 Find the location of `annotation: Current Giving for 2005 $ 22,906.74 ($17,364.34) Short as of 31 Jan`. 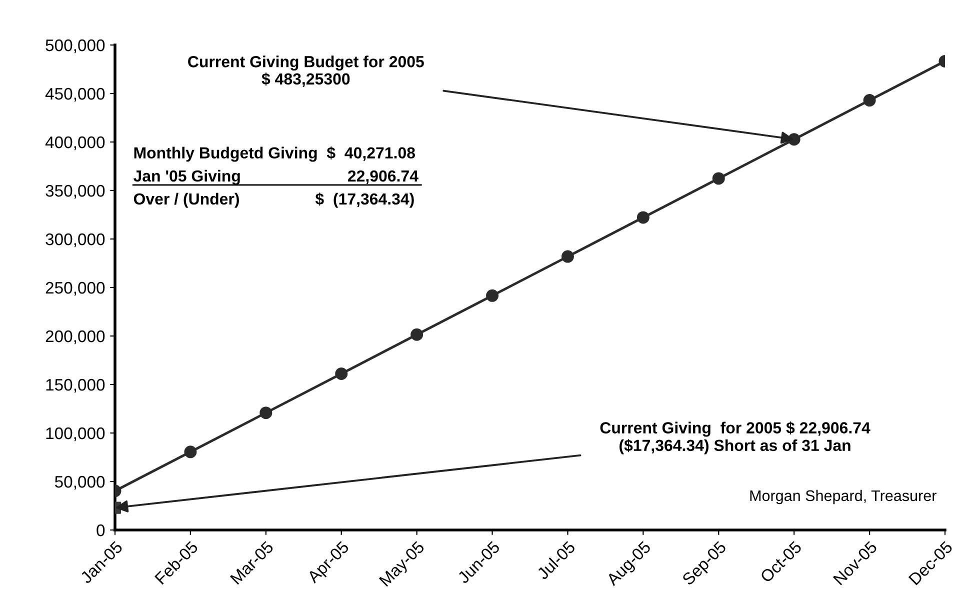

annotation: Current Giving for 2005 $ 22,906.74 ($17,364.34) Short as of 31 Jan is located at coordinates (735, 437).